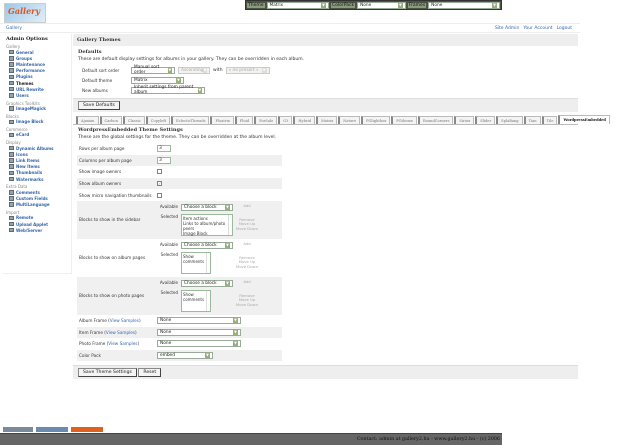 This screenshot has width=640, height=445. I want to click on sidebar-item-themes: Themes, so click(37, 83).